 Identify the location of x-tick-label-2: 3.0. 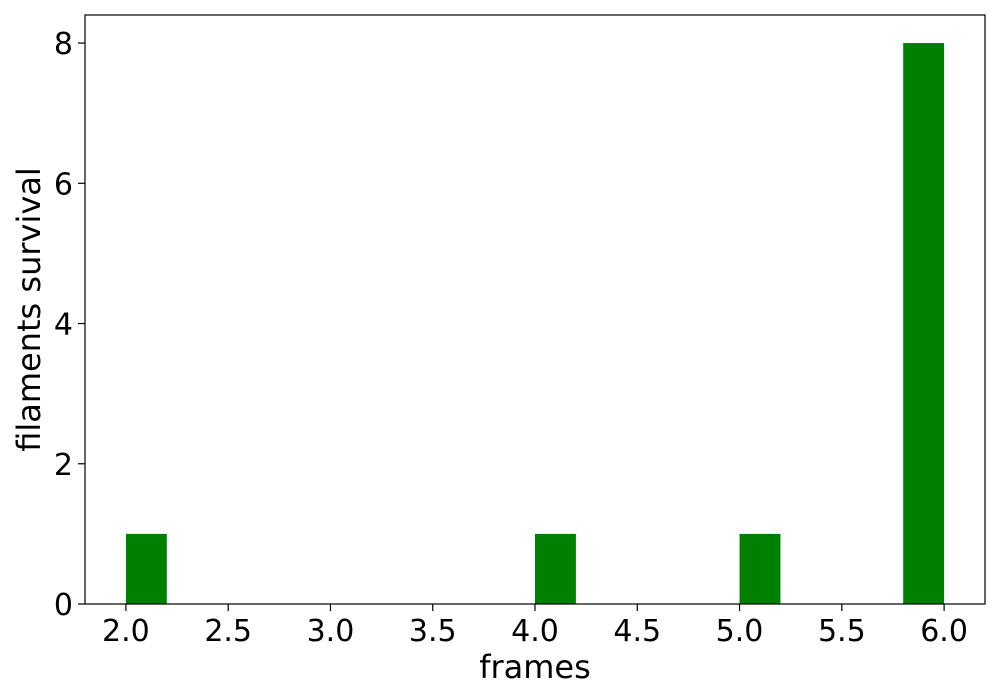
(331, 631).